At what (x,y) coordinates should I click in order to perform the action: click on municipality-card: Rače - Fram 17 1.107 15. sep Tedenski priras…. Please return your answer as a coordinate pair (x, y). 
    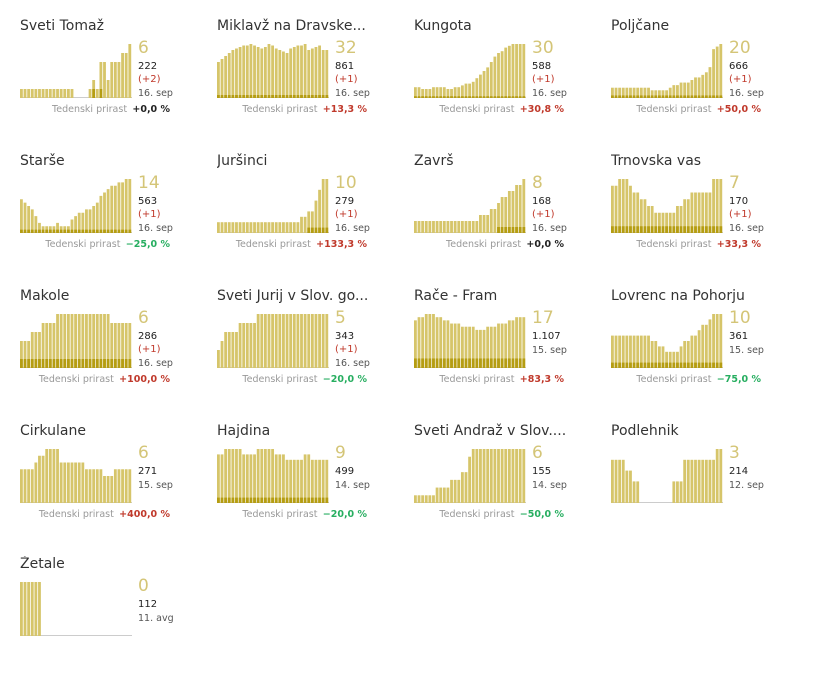
    Looking at the image, I should click on (504, 348).